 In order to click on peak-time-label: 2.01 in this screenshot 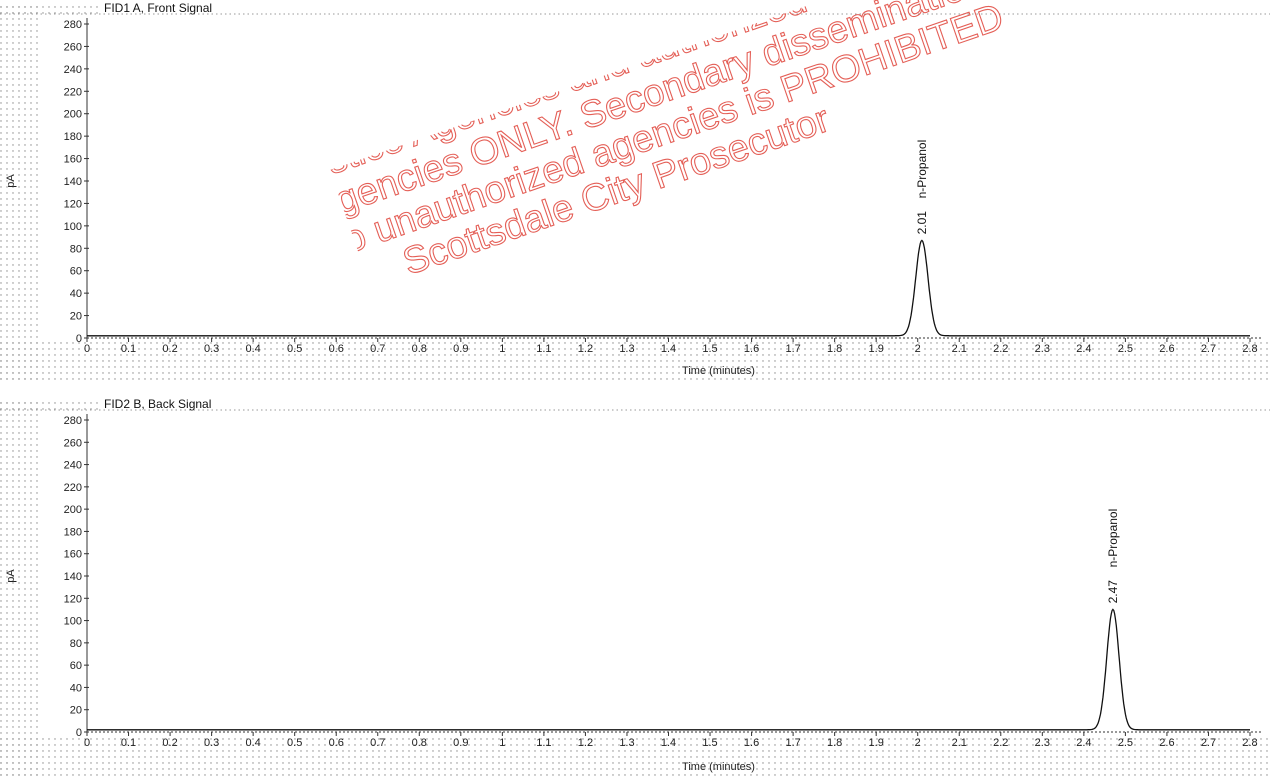, I will do `click(922, 223)`.